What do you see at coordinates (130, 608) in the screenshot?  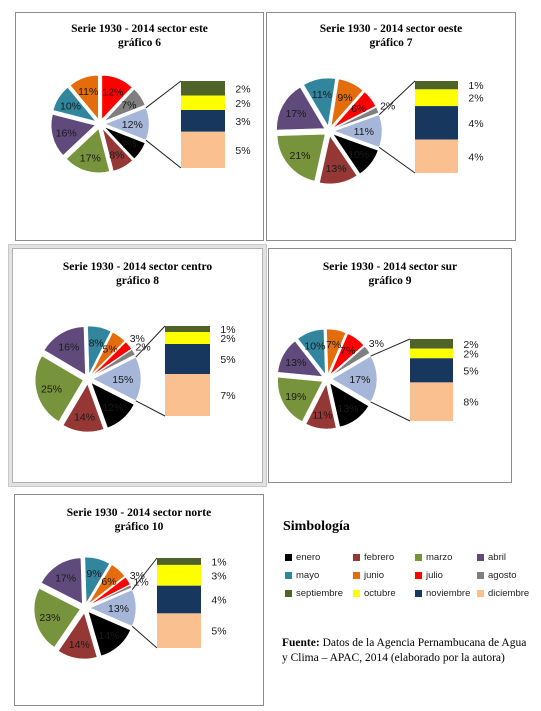 I see `pie-chart-norte: 14%14%23%17% 9%6% 3%1%13%1%3%4%5%` at bounding box center [130, 608].